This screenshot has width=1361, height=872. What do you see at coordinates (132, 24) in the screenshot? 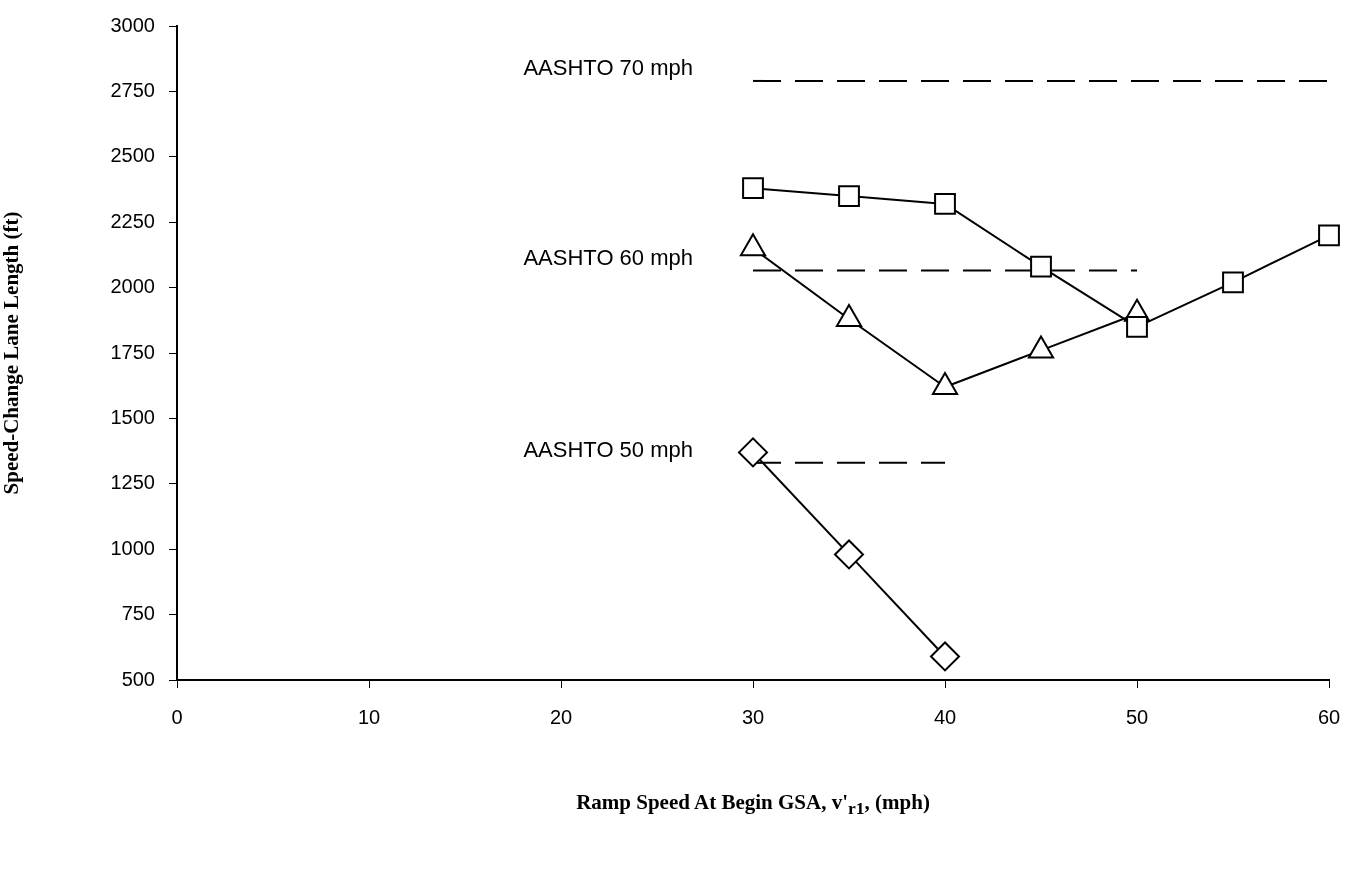
I see `y-tick-label: 3000` at bounding box center [132, 24].